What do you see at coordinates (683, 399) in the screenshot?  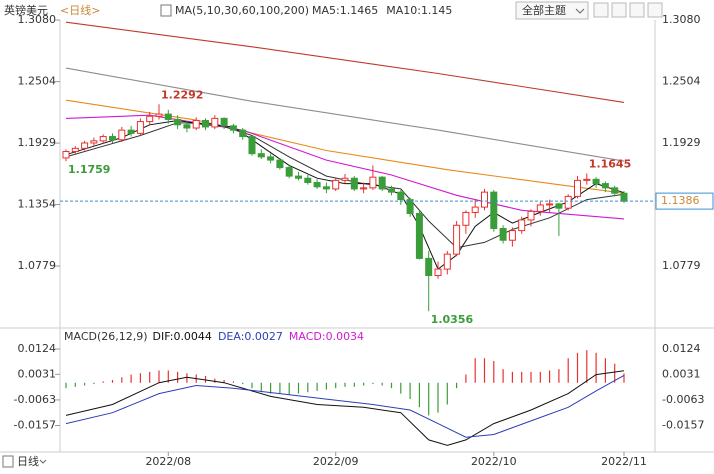 I see `y-tick-label-right: -0.0063` at bounding box center [683, 399].